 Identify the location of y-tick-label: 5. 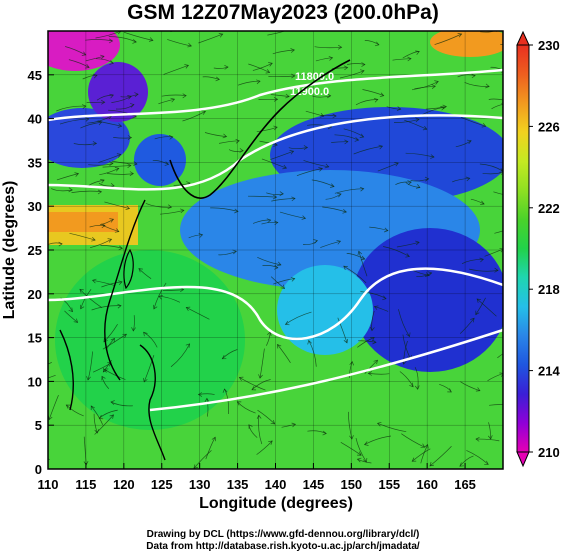
(38, 425).